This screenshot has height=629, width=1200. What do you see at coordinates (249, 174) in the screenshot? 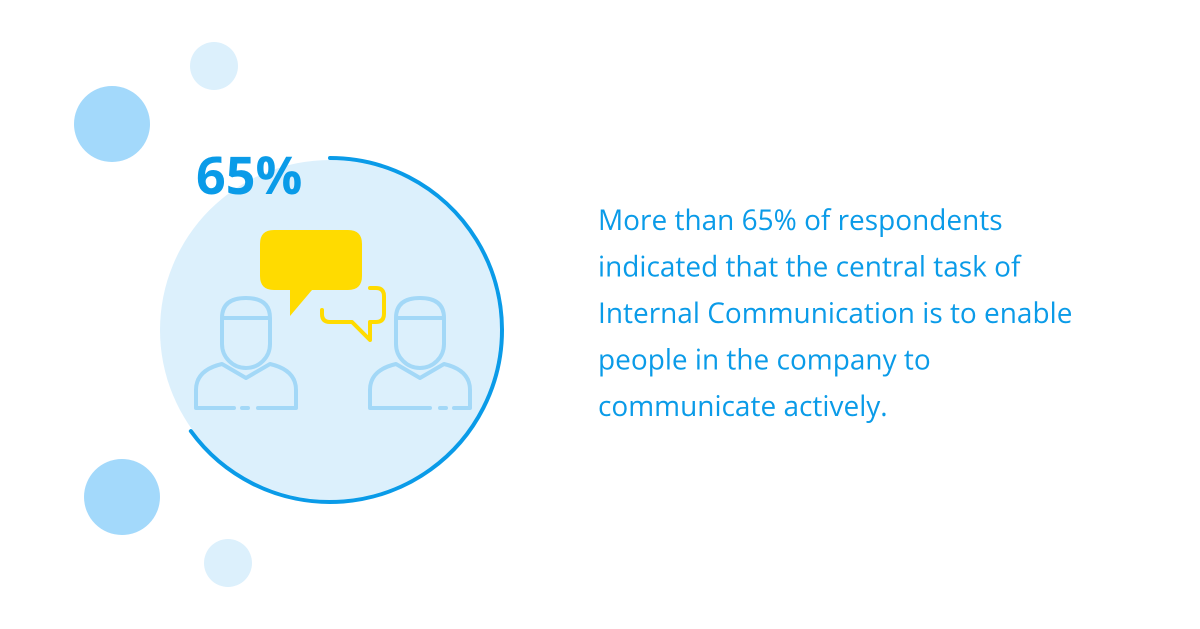
I see `stat-label: 65%` at bounding box center [249, 174].